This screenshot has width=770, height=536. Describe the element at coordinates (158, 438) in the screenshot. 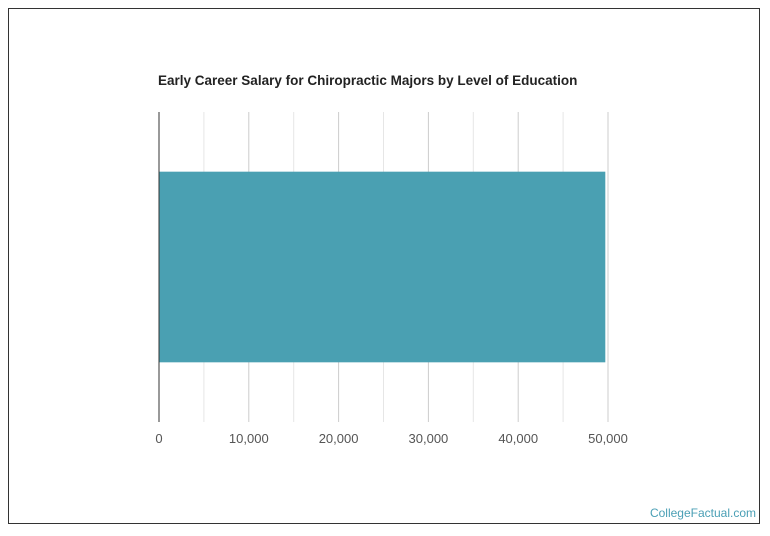

I see `x-tick-label: 0` at that location.